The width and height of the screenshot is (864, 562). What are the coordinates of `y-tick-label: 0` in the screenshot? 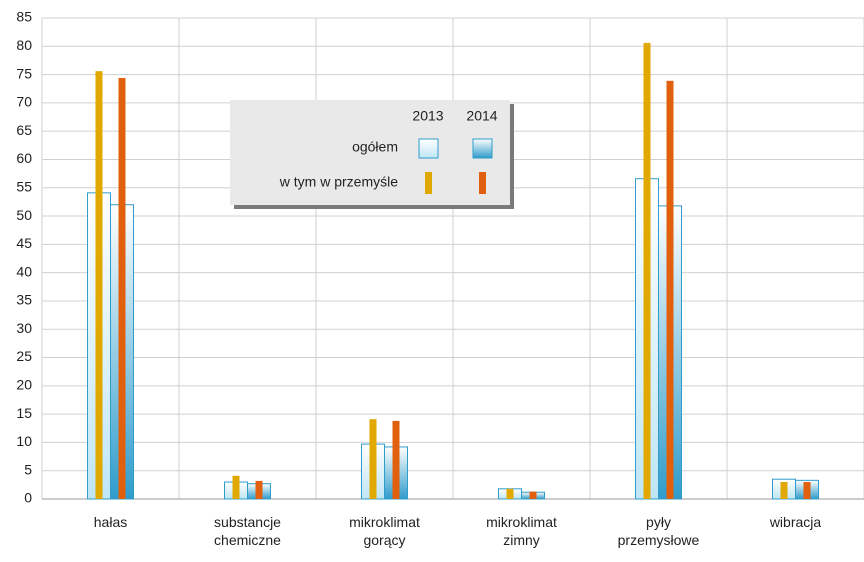 It's located at (28, 498).